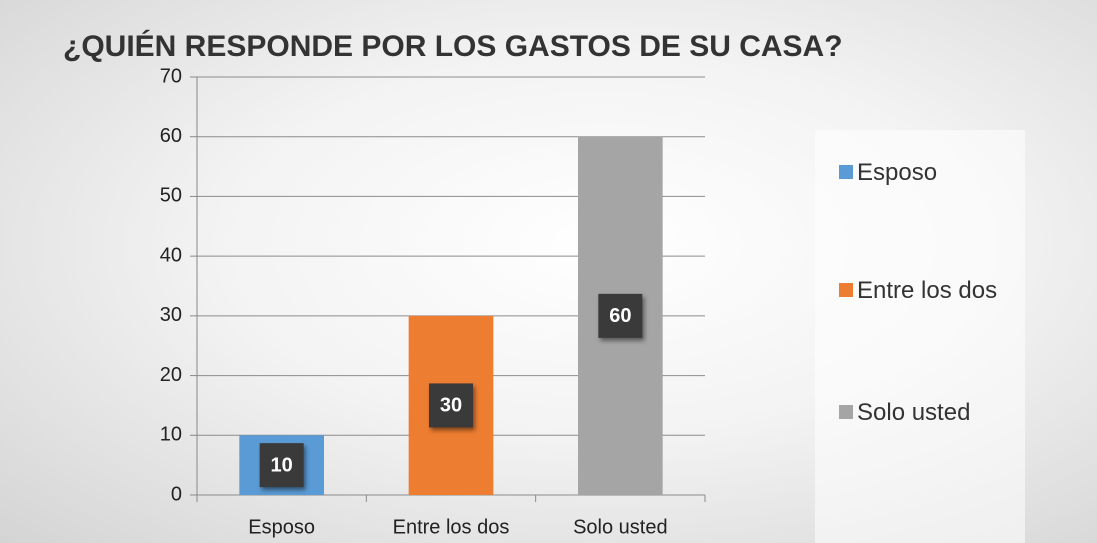  I want to click on legend-entry: Esposo, so click(921, 173).